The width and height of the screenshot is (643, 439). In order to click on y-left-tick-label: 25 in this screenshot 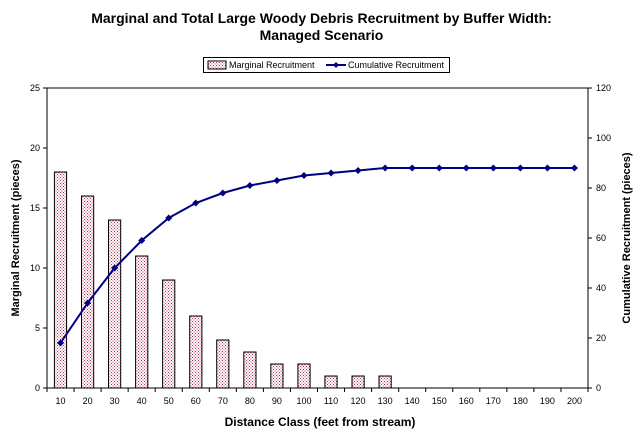, I will do `click(35, 88)`.